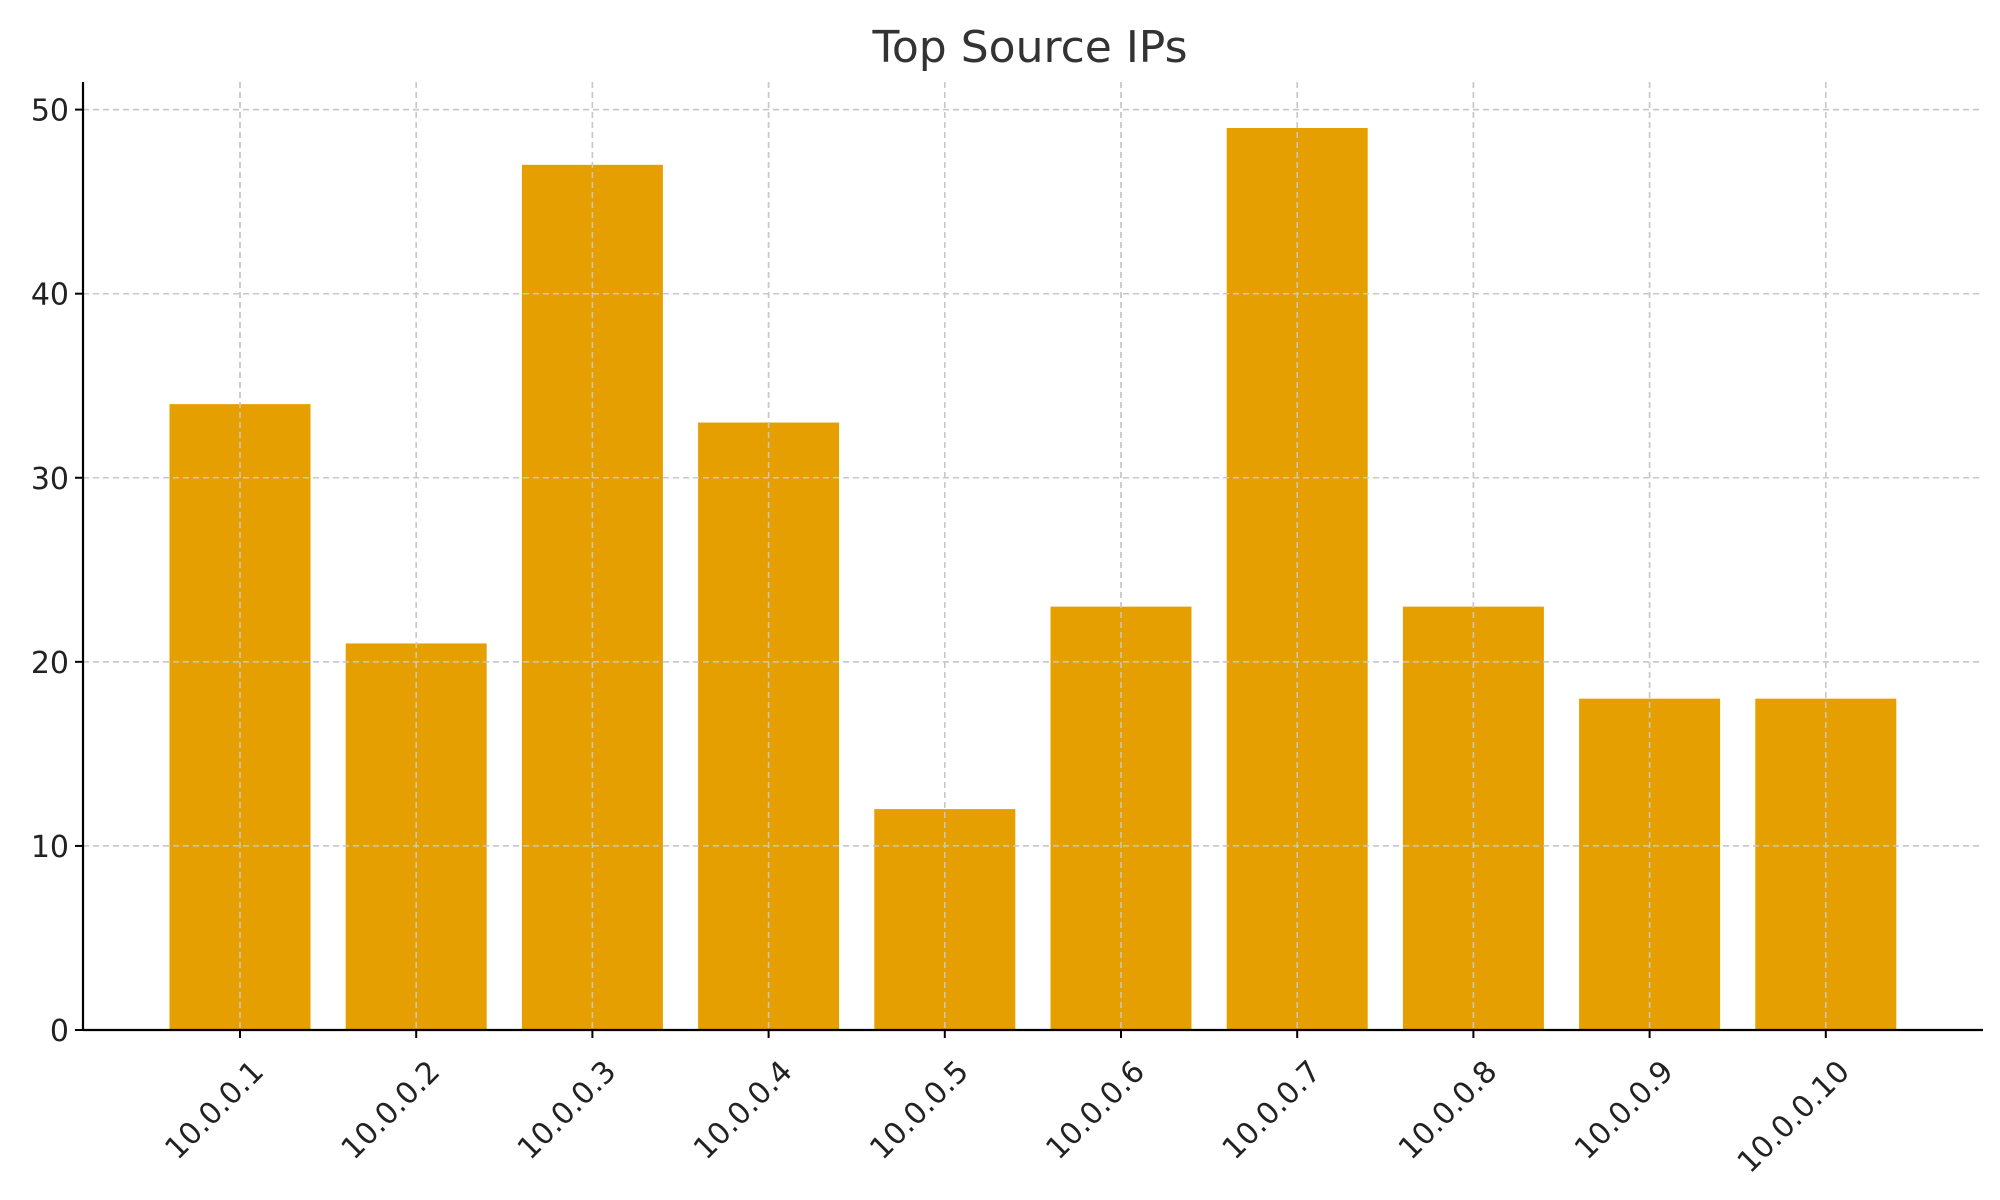 The width and height of the screenshot is (2000, 1200). What do you see at coordinates (1029, 47) in the screenshot?
I see `chart-title: Top Source IPs` at bounding box center [1029, 47].